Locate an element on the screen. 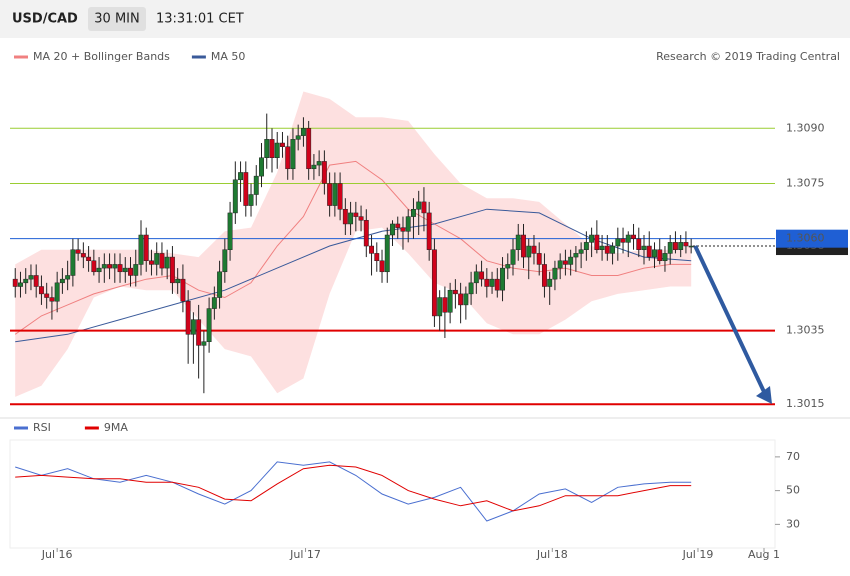  forecast-arrowhead is located at coordinates (764, 395).